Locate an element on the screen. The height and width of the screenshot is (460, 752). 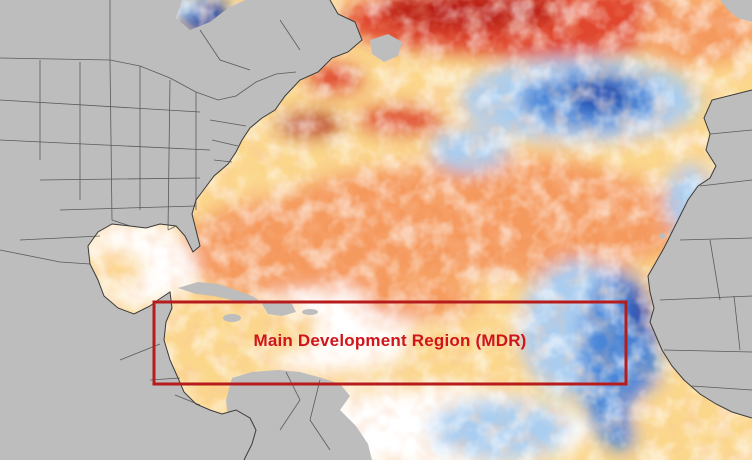
hispaniola-land is located at coordinates (279, 308).